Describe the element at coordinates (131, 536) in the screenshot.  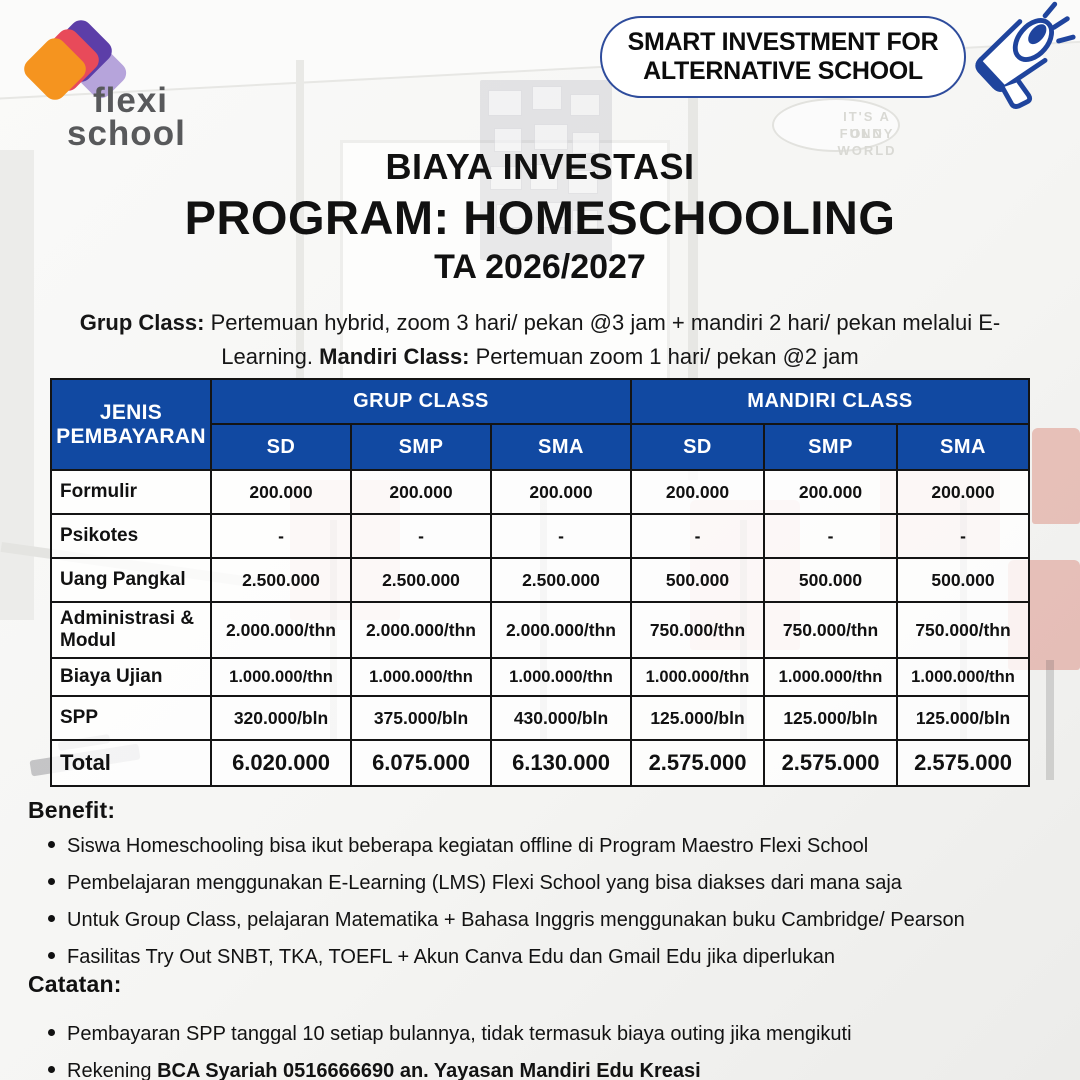
I see `row-label: Psikotes` at that location.